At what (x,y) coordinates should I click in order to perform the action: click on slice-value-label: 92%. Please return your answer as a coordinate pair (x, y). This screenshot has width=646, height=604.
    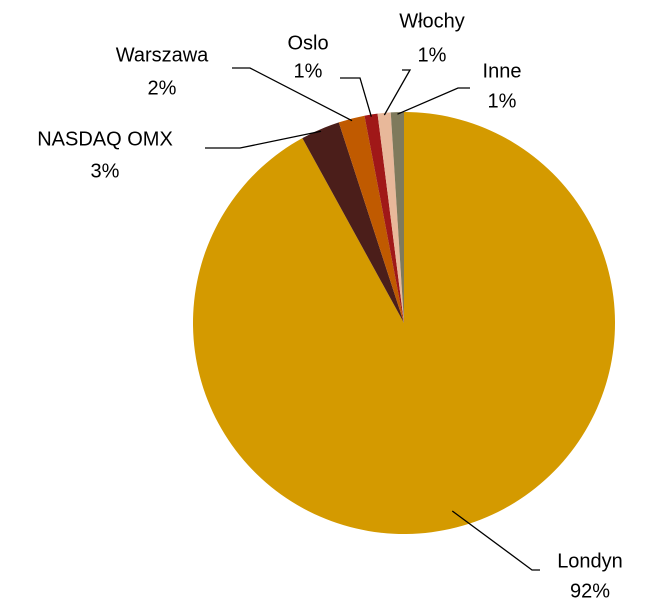
    Looking at the image, I should click on (590, 591).